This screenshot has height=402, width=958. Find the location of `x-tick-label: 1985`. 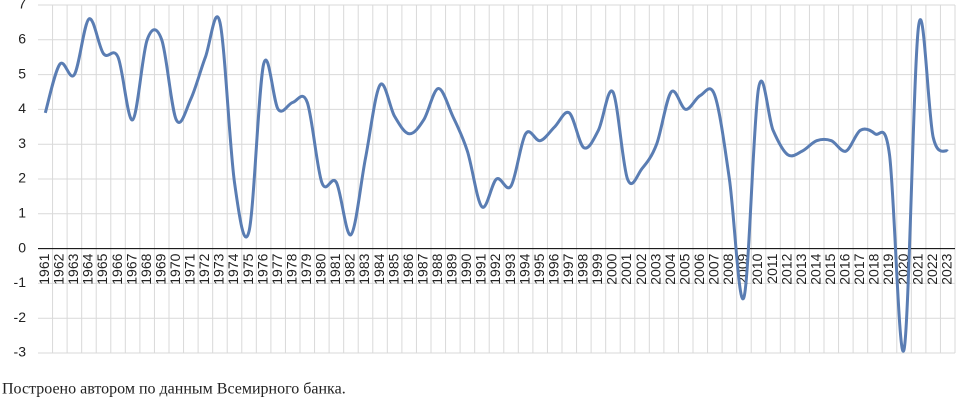

x-tick-label: 1985 is located at coordinates (393, 268).